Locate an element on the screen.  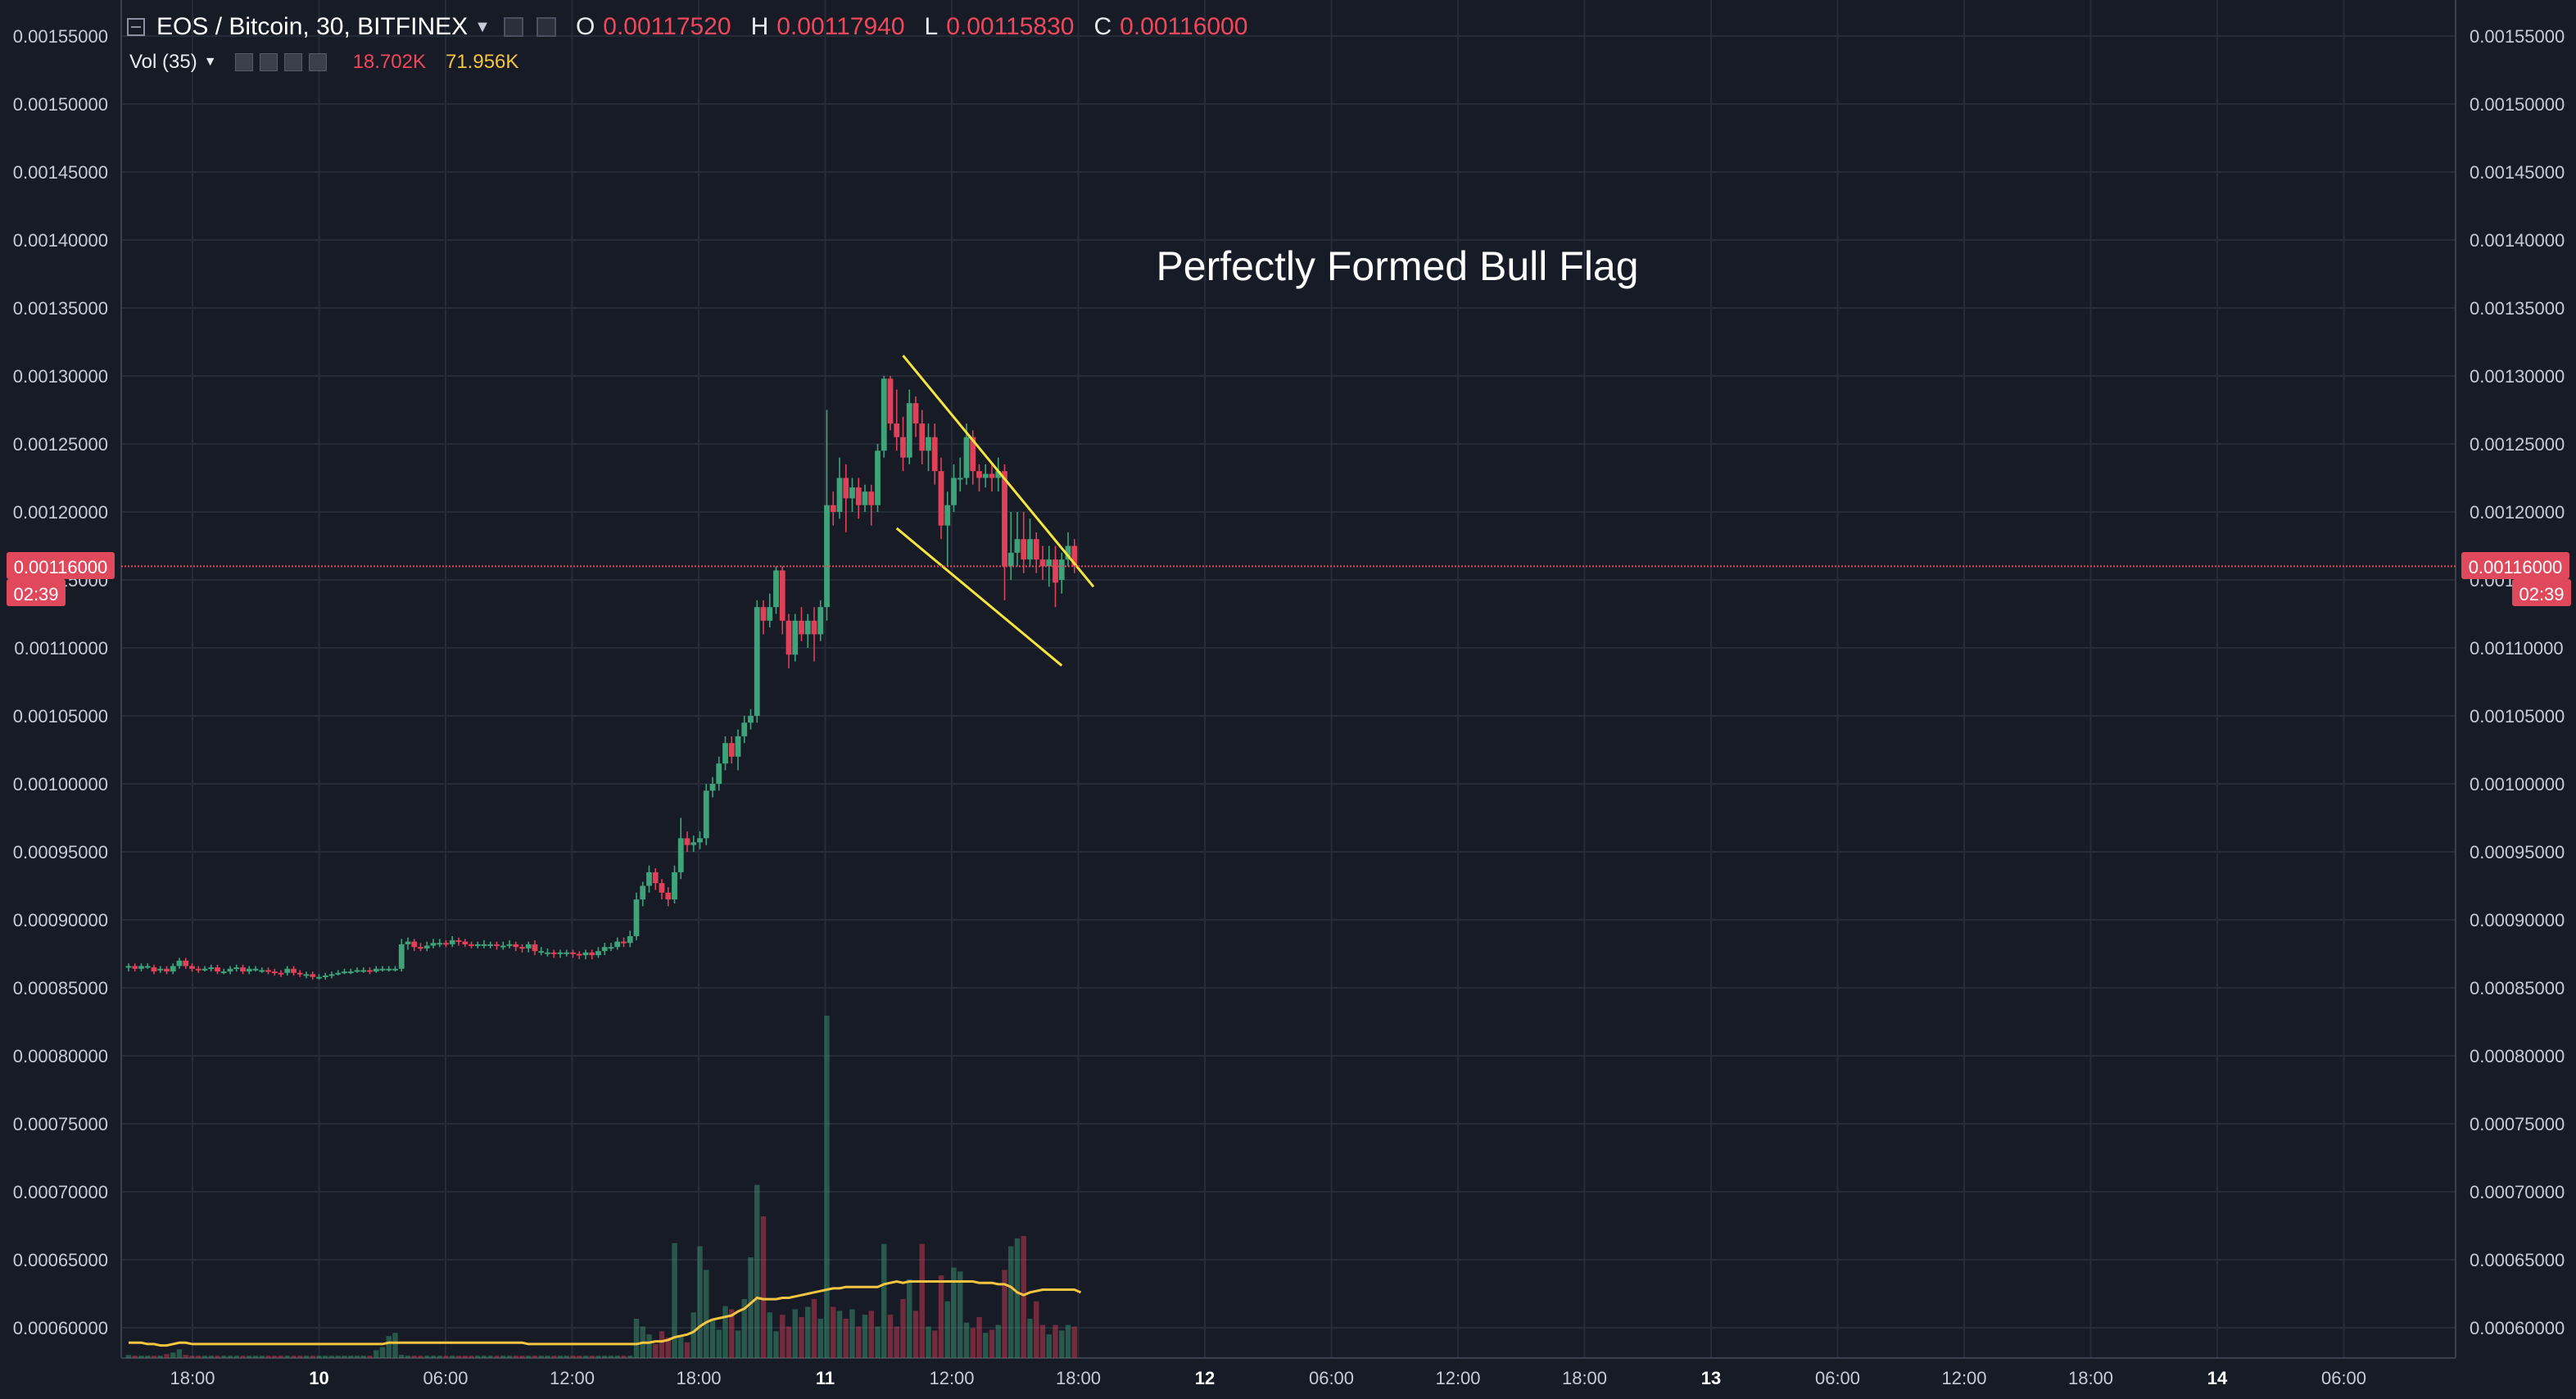
y-tick-label-left: 0.00110000 is located at coordinates (61, 648).